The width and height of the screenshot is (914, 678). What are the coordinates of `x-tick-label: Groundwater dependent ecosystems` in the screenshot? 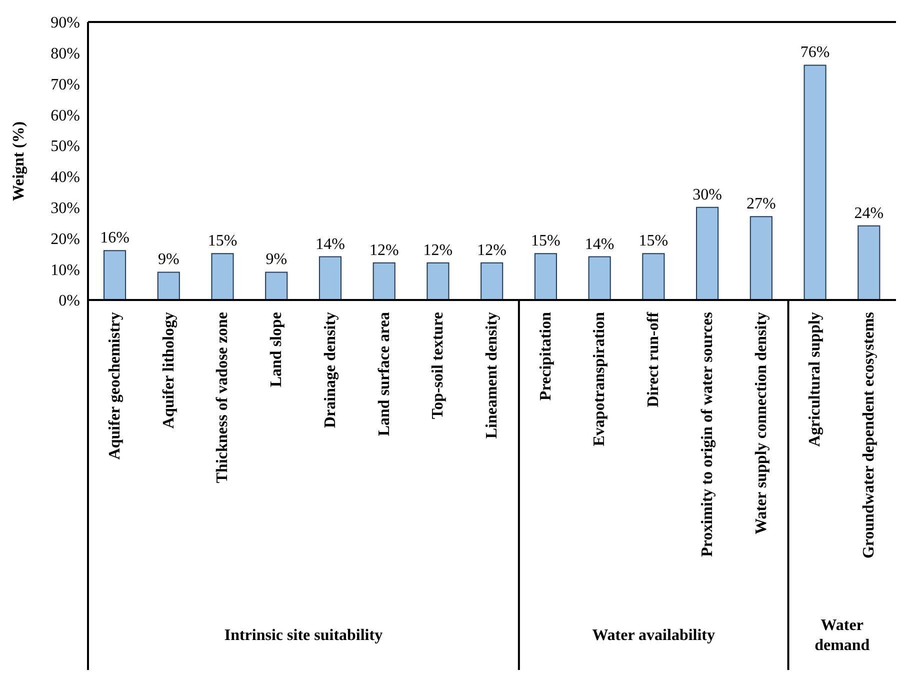 It's located at (869, 435).